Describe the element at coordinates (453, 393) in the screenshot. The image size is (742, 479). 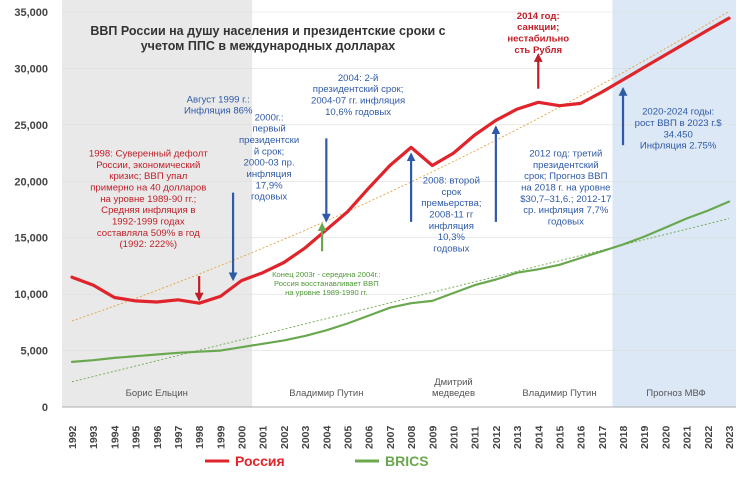
I see `period-label-line: медведев` at that location.